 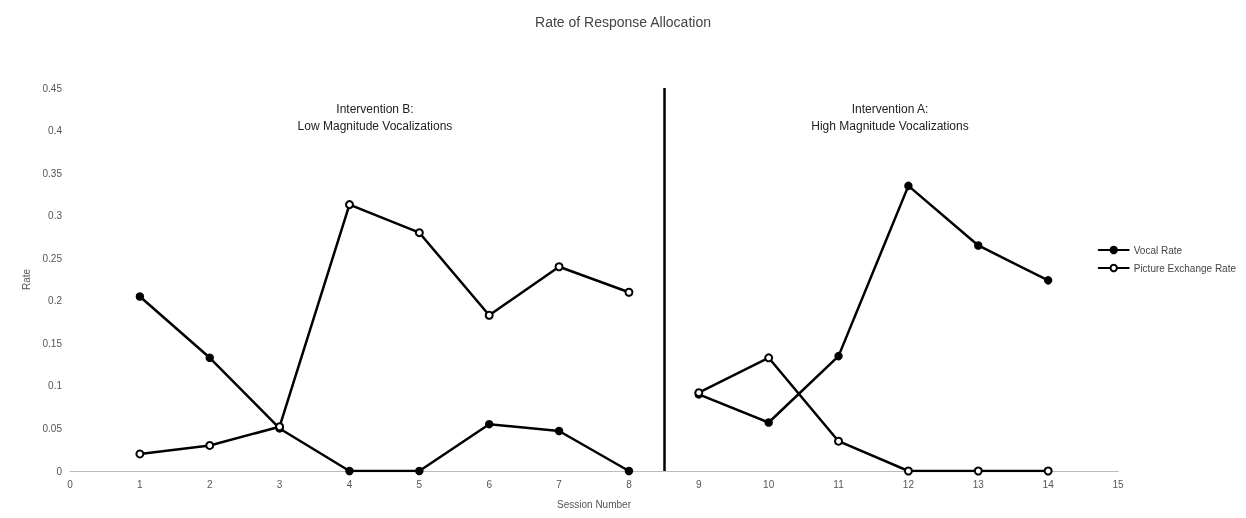 What do you see at coordinates (489, 484) in the screenshot?
I see `x-tick-label: 6` at bounding box center [489, 484].